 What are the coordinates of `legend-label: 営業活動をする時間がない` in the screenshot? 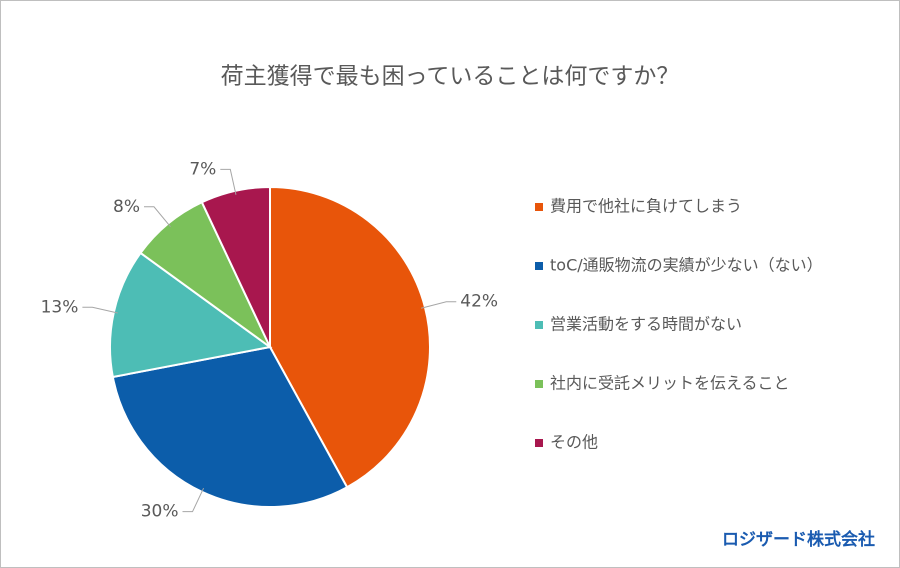 It's located at (646, 324).